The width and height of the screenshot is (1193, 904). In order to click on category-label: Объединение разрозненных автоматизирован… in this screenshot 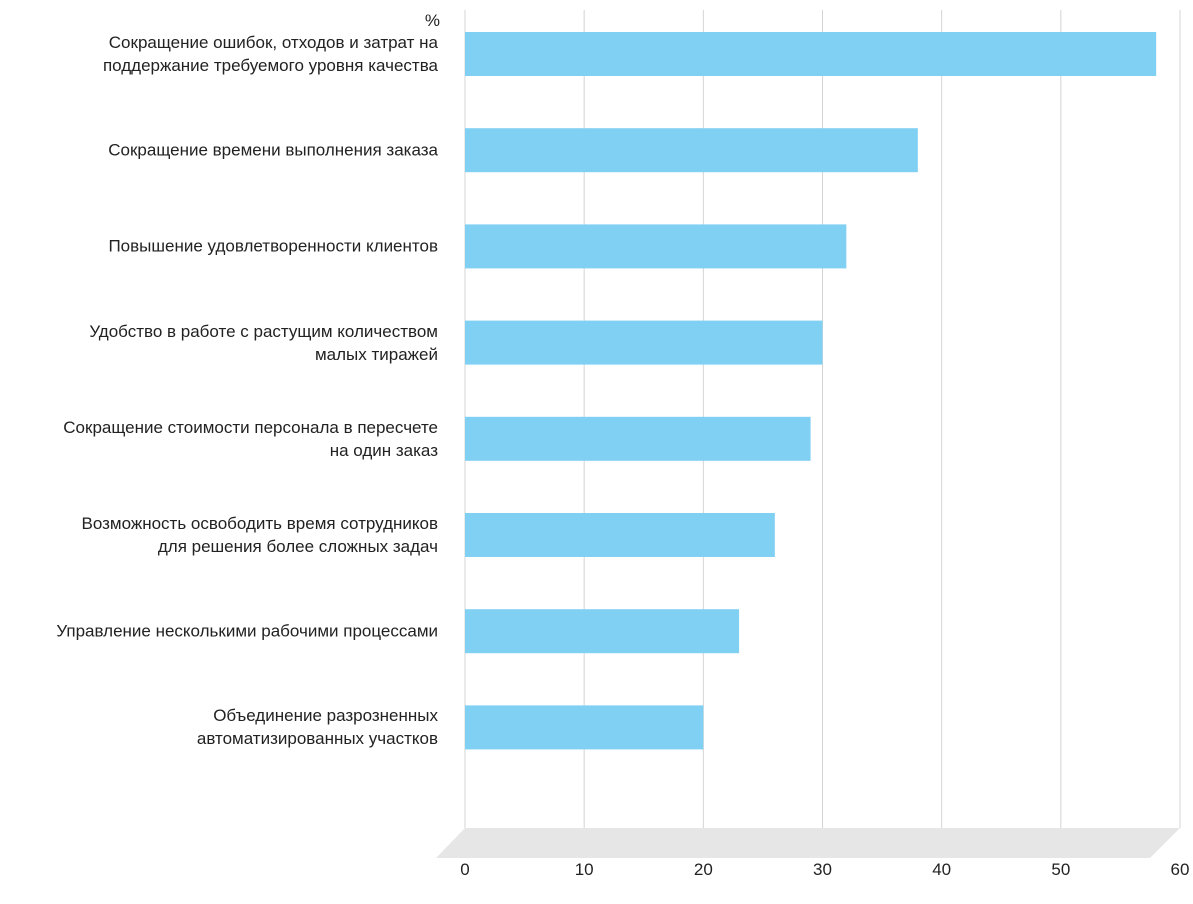, I will do `click(317, 727)`.